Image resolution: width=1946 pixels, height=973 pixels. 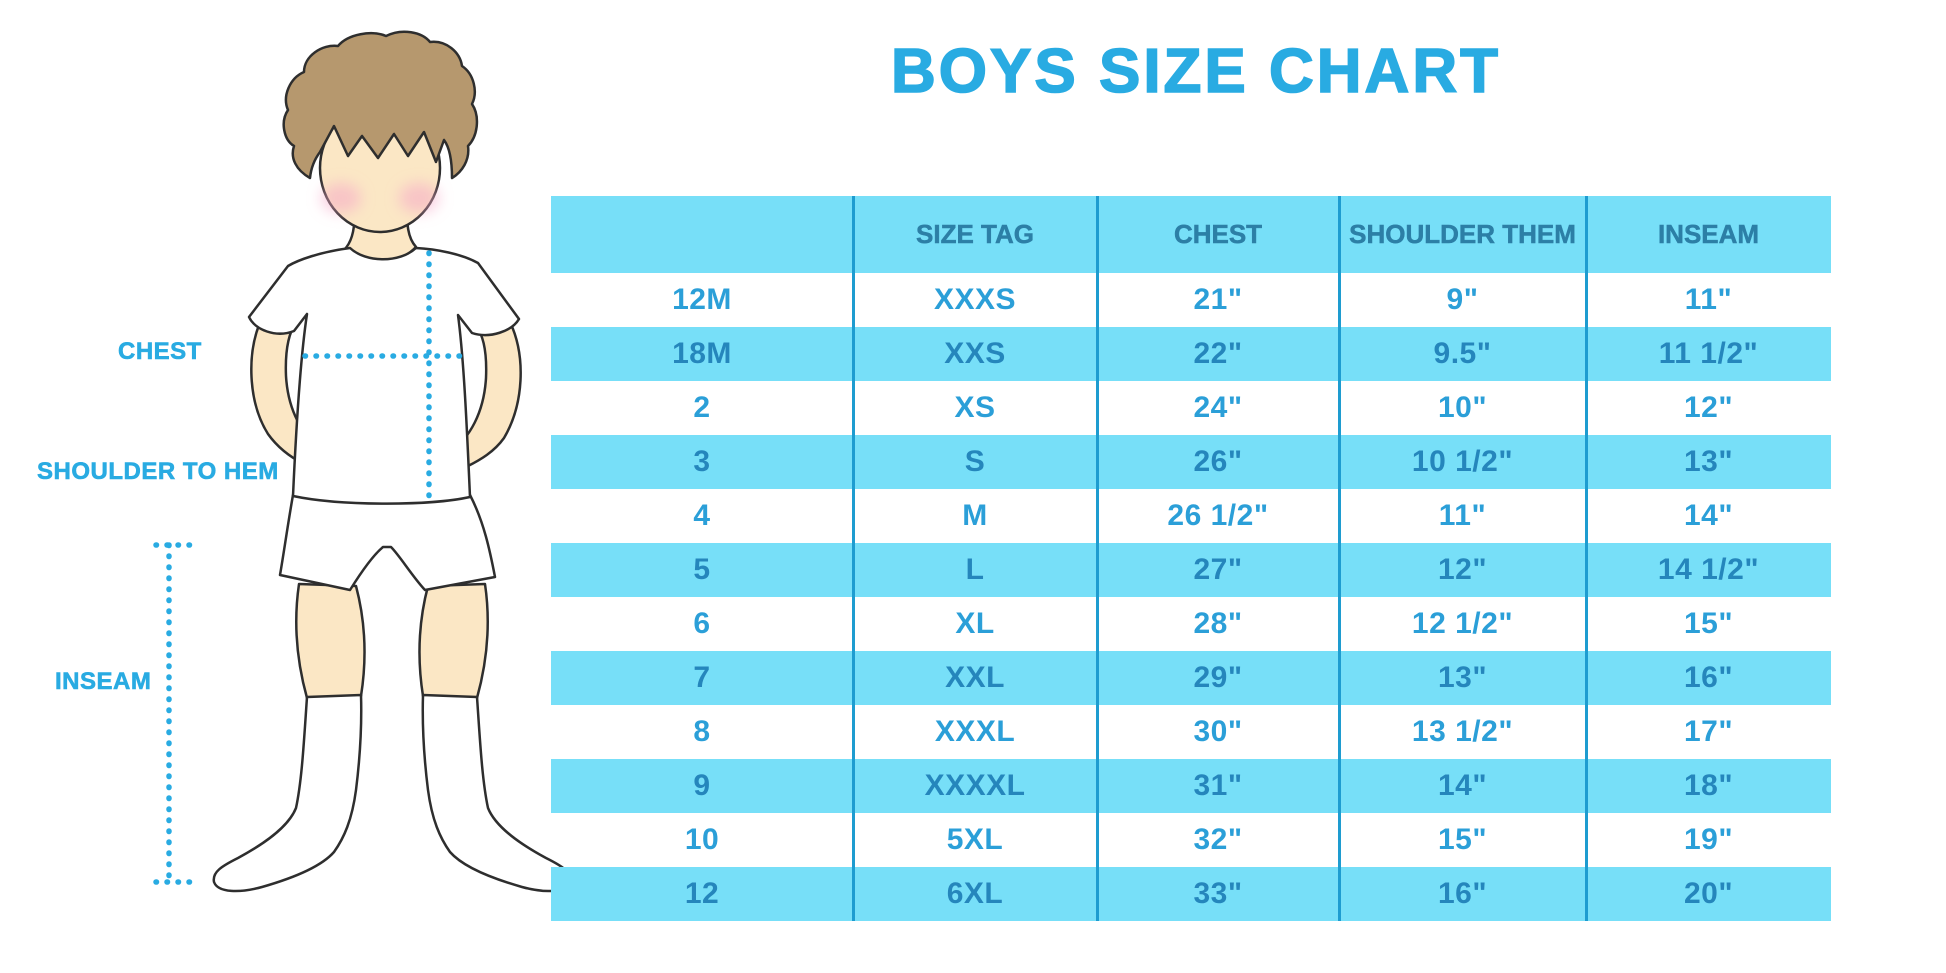 What do you see at coordinates (387, 542) in the screenshot?
I see `boy-shorts` at bounding box center [387, 542].